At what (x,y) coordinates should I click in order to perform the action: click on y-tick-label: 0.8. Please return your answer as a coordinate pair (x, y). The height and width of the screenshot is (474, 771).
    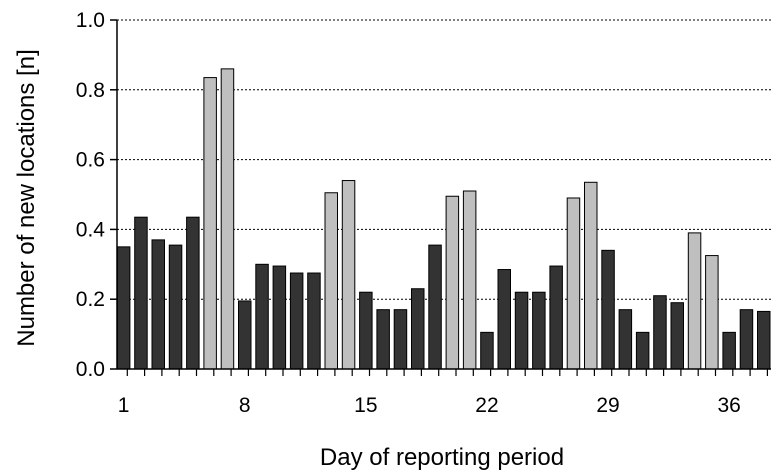
    Looking at the image, I should click on (90, 90).